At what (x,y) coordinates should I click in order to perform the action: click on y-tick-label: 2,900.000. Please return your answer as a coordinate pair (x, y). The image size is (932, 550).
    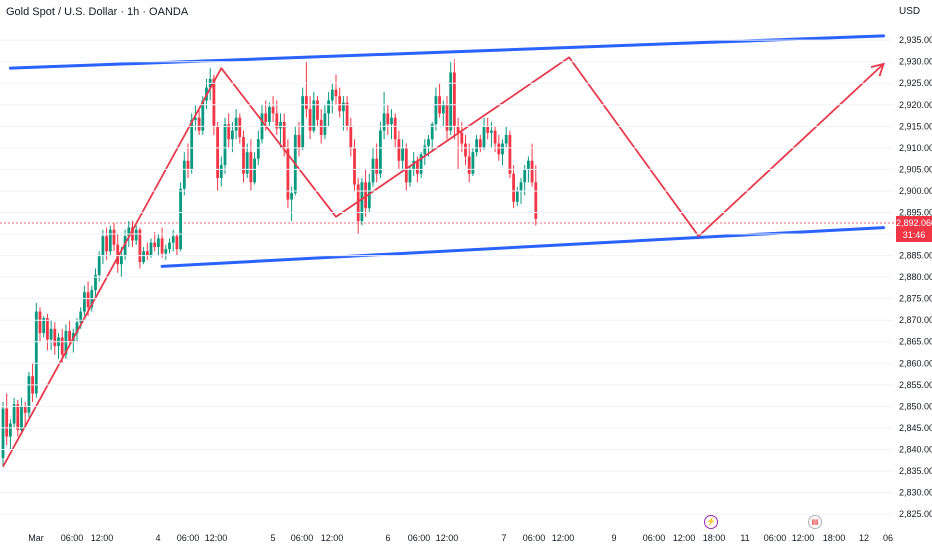
    Looking at the image, I should click on (915, 191).